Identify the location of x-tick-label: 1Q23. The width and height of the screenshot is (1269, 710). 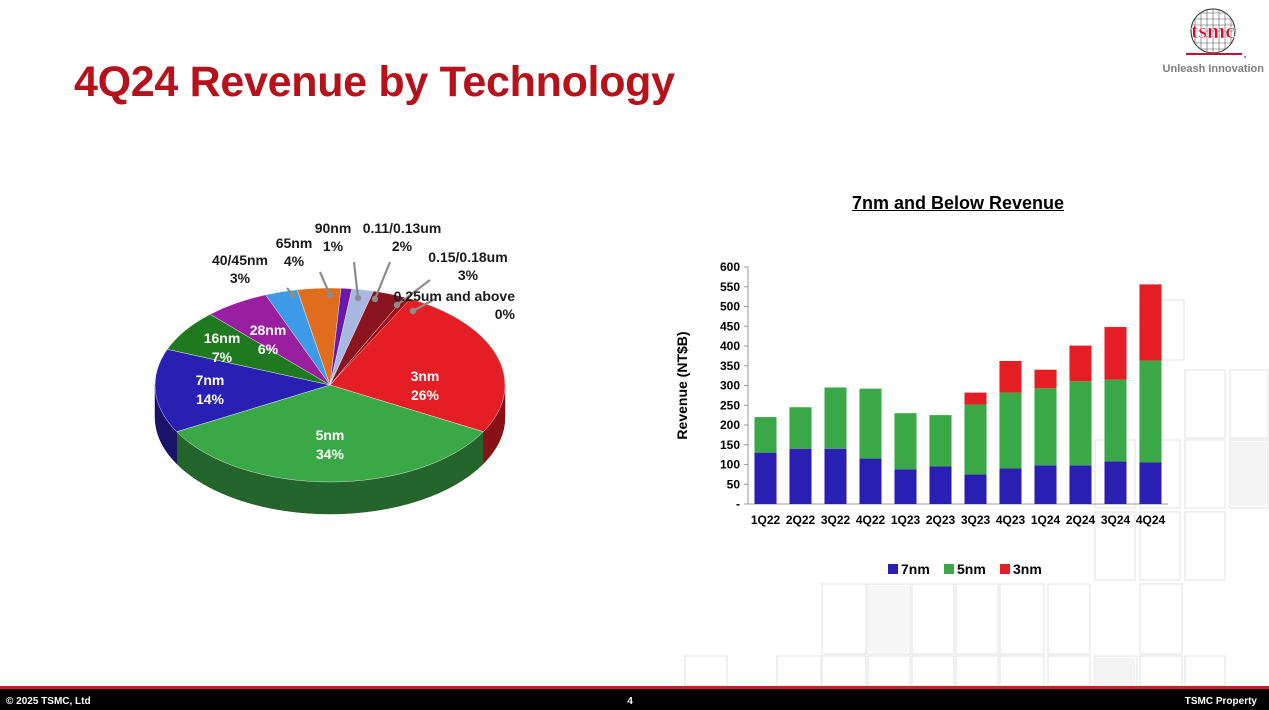
(906, 520).